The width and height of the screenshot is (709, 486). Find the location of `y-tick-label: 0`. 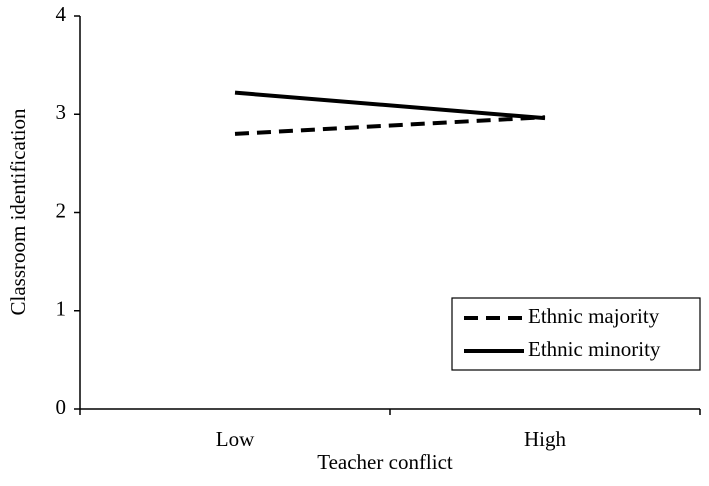

y-tick-label: 0 is located at coordinates (61, 407).